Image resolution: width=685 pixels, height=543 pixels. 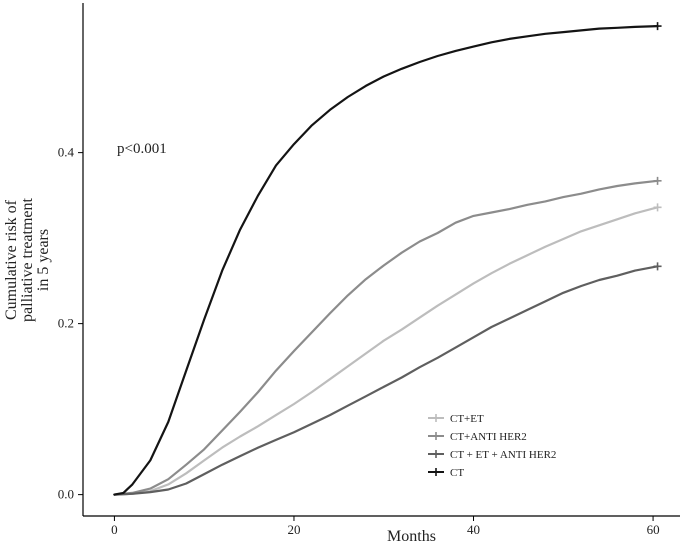 I want to click on legend: CT+ET CT+ANTI HER2 CT + ET + ANTI HER2 CT, so click(x=492, y=446).